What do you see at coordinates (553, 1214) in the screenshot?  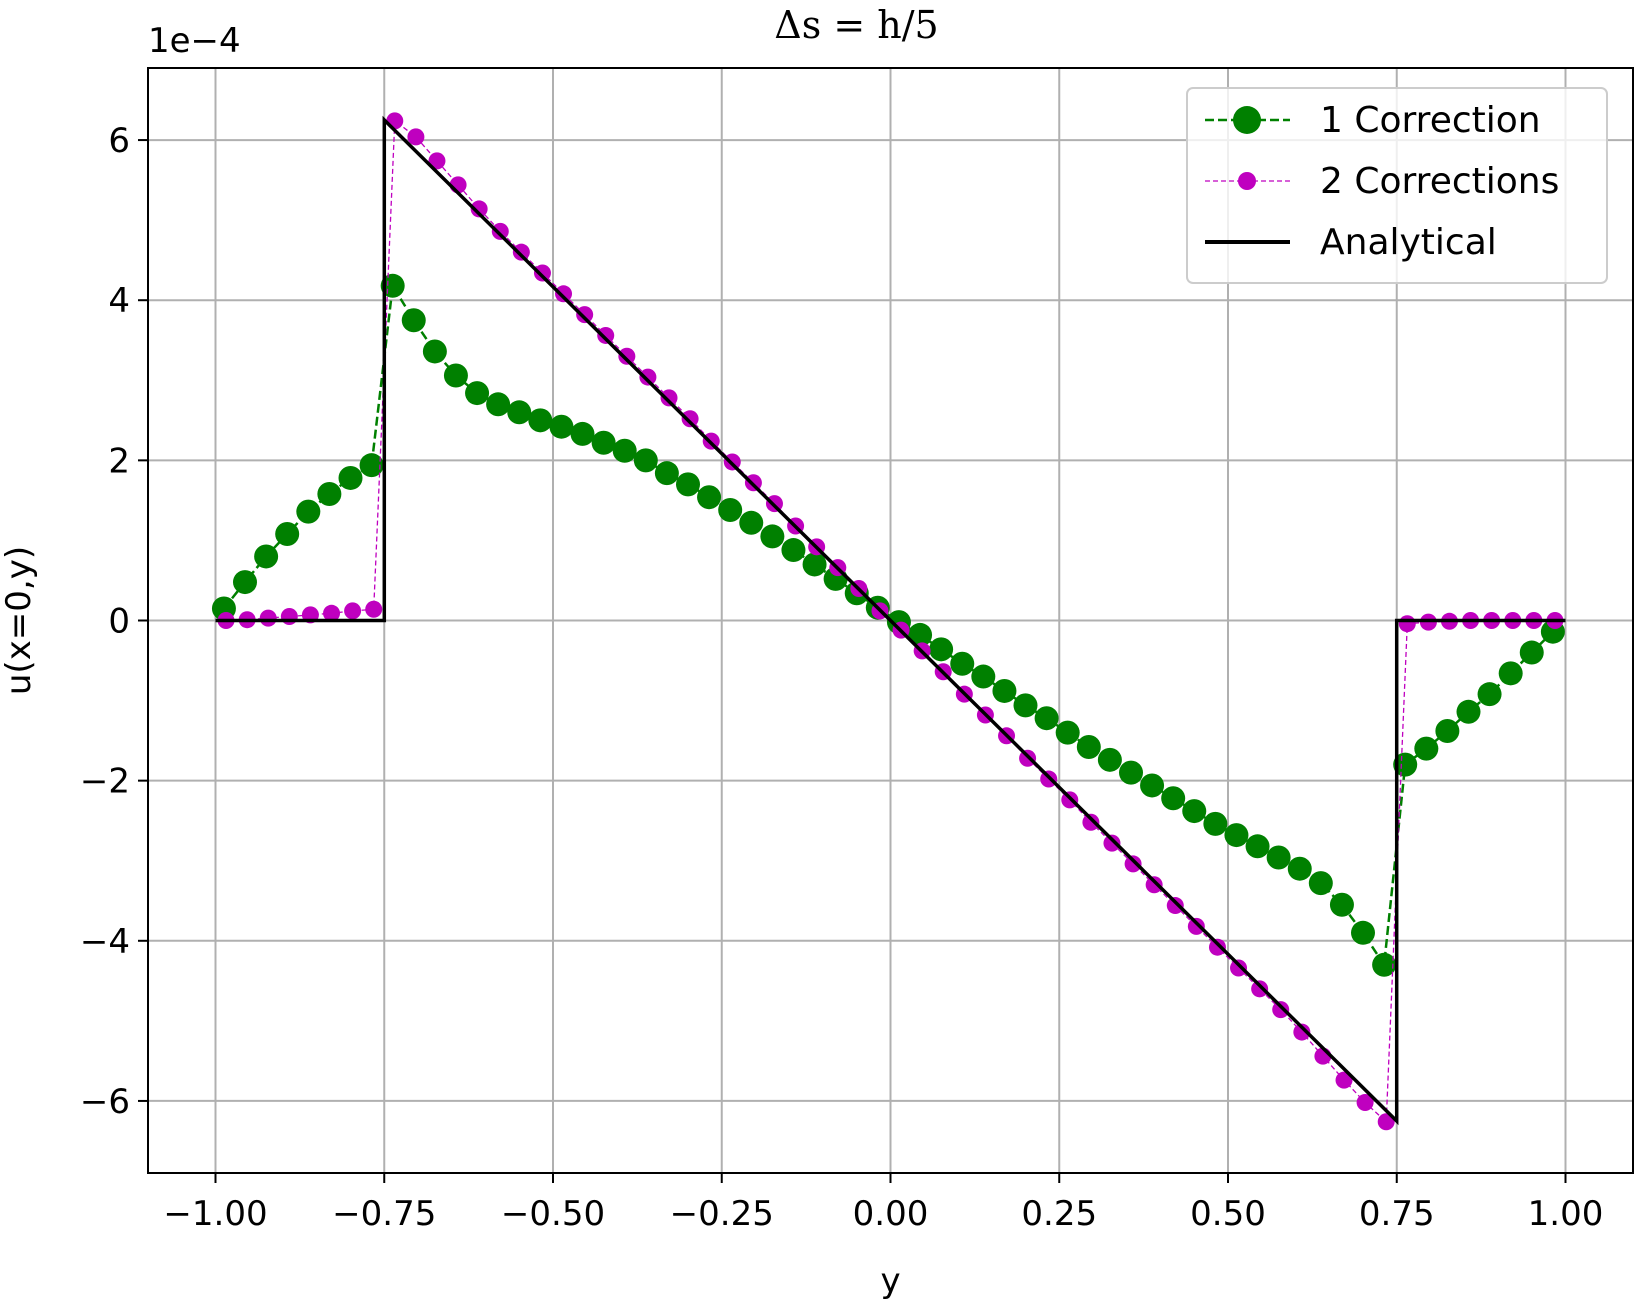 I see `x-tick-label: −0.50` at bounding box center [553, 1214].